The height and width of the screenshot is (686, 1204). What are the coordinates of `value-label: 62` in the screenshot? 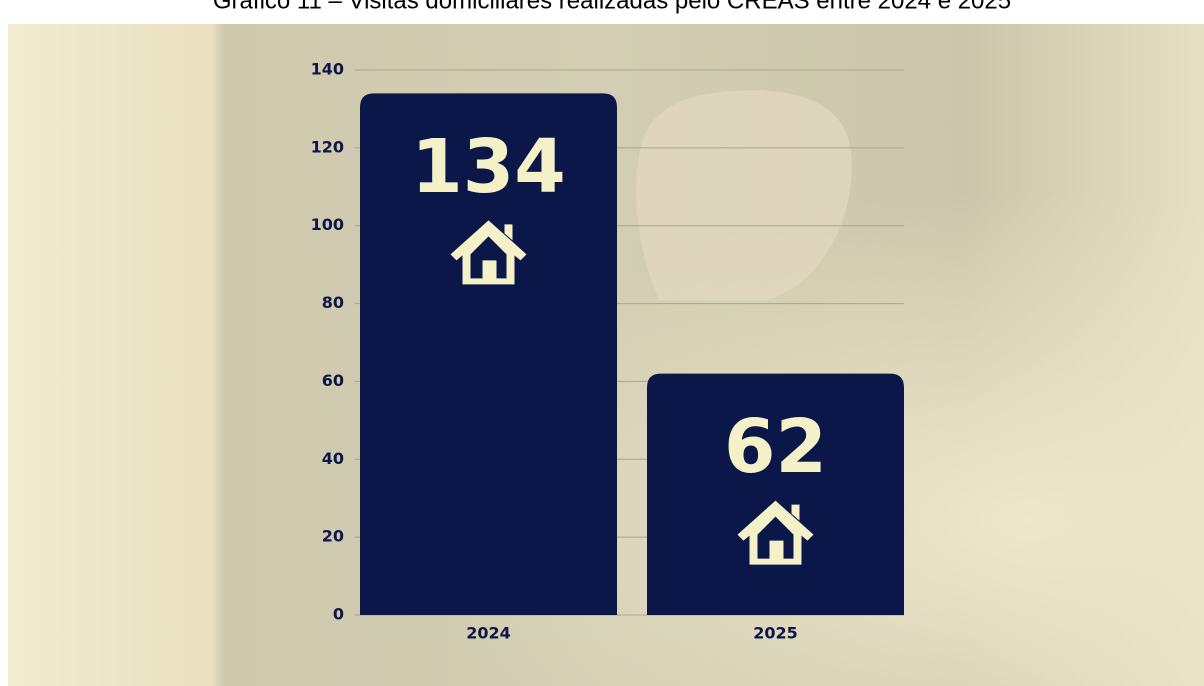 It's located at (775, 447).